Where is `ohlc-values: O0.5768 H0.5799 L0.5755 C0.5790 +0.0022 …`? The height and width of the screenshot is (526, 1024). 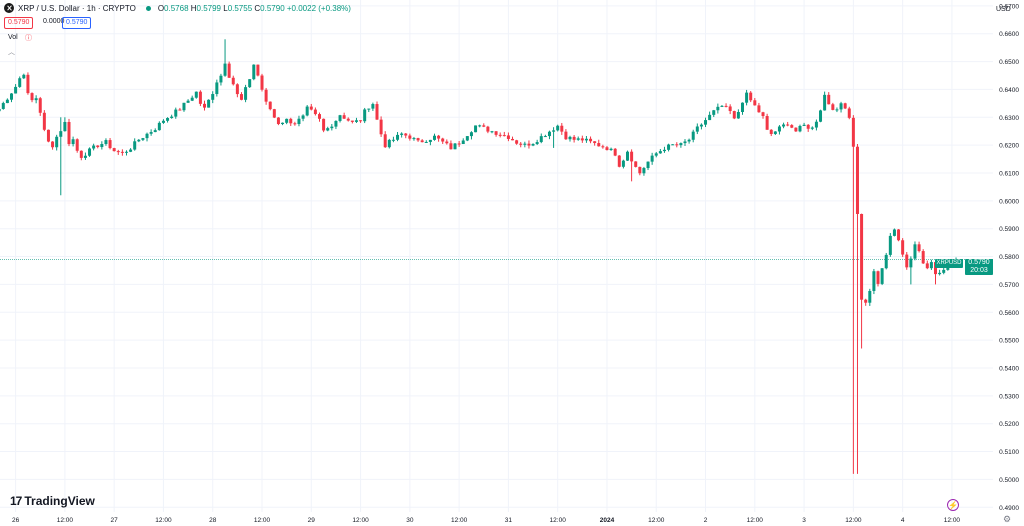
ohlc-values: O0.5768 H0.5799 L0.5755 C0.5790 +0.0022 … is located at coordinates (254, 8).